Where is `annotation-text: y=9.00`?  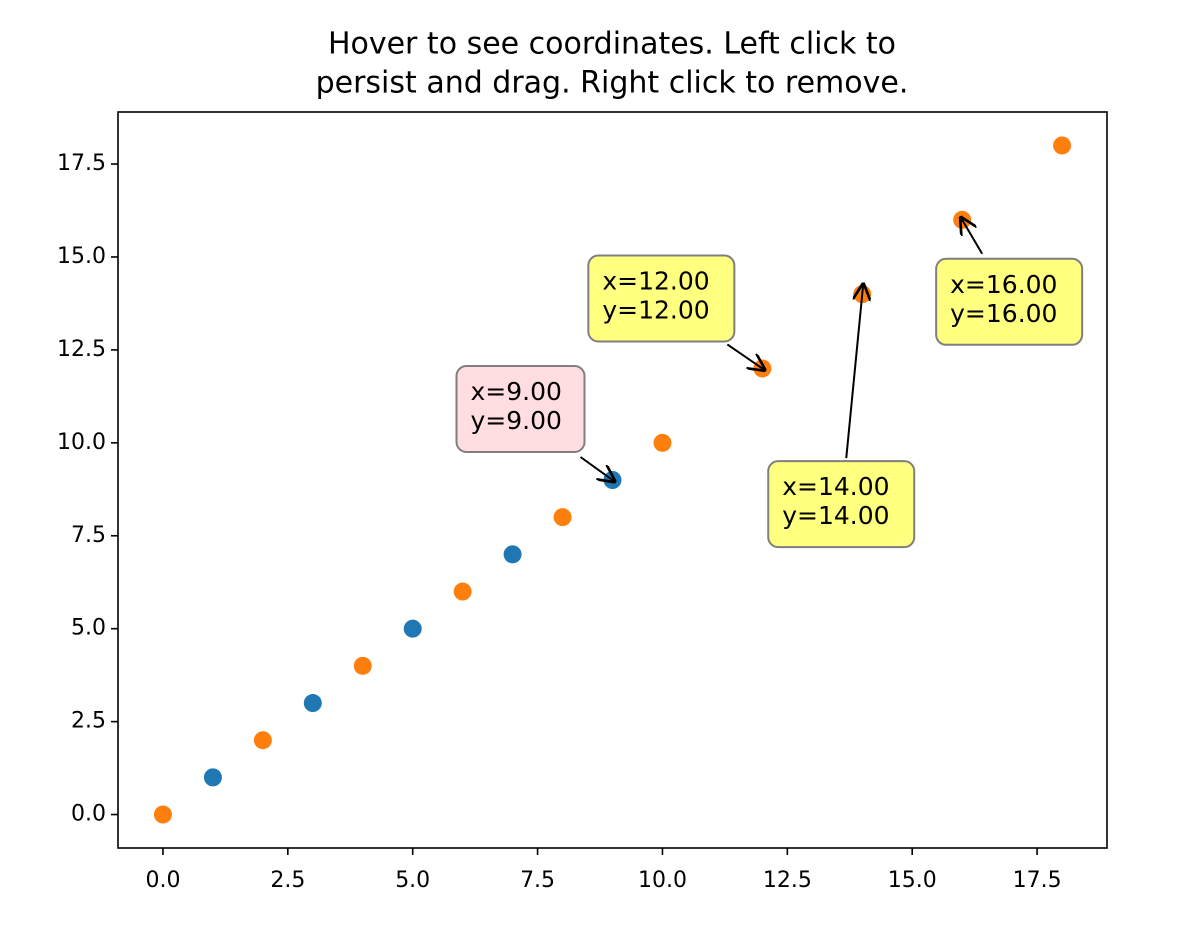
annotation-text: y=9.00 is located at coordinates (516, 420).